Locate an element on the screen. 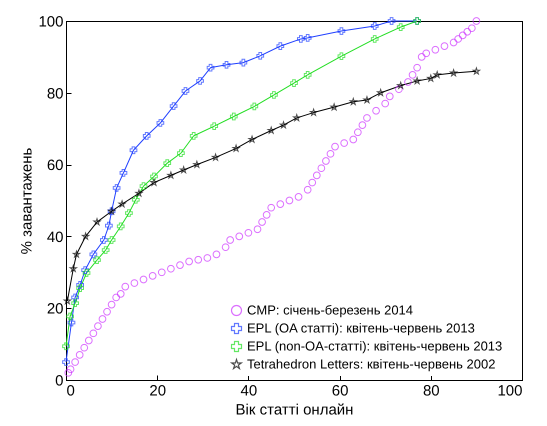 The image size is (547, 426). y-tick-label: 20 is located at coordinates (55, 309).